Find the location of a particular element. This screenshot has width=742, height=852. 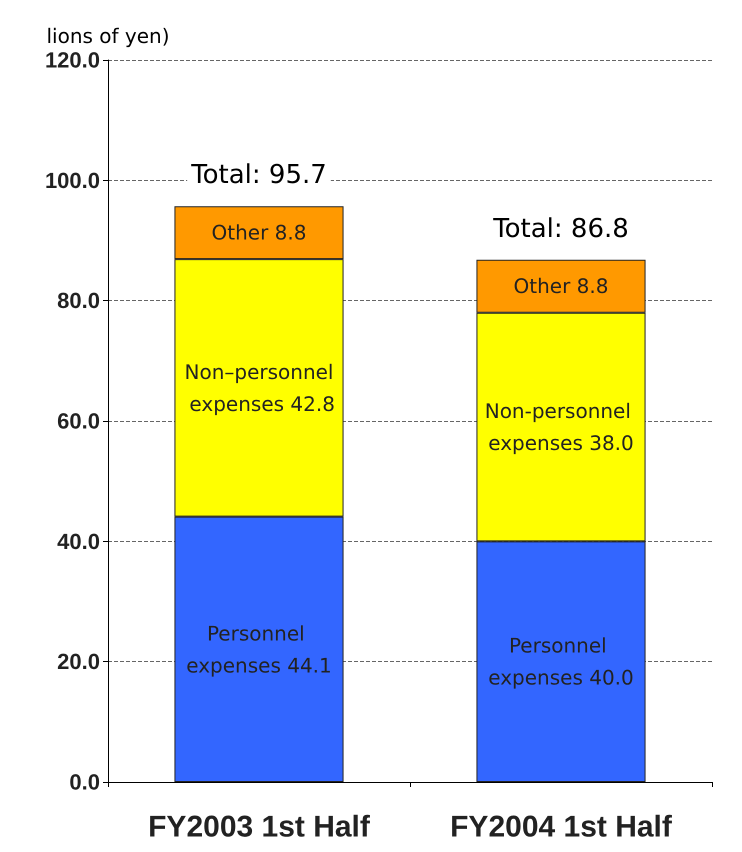

data-label: Non–personnel expenses 42.8 is located at coordinates (259, 388).